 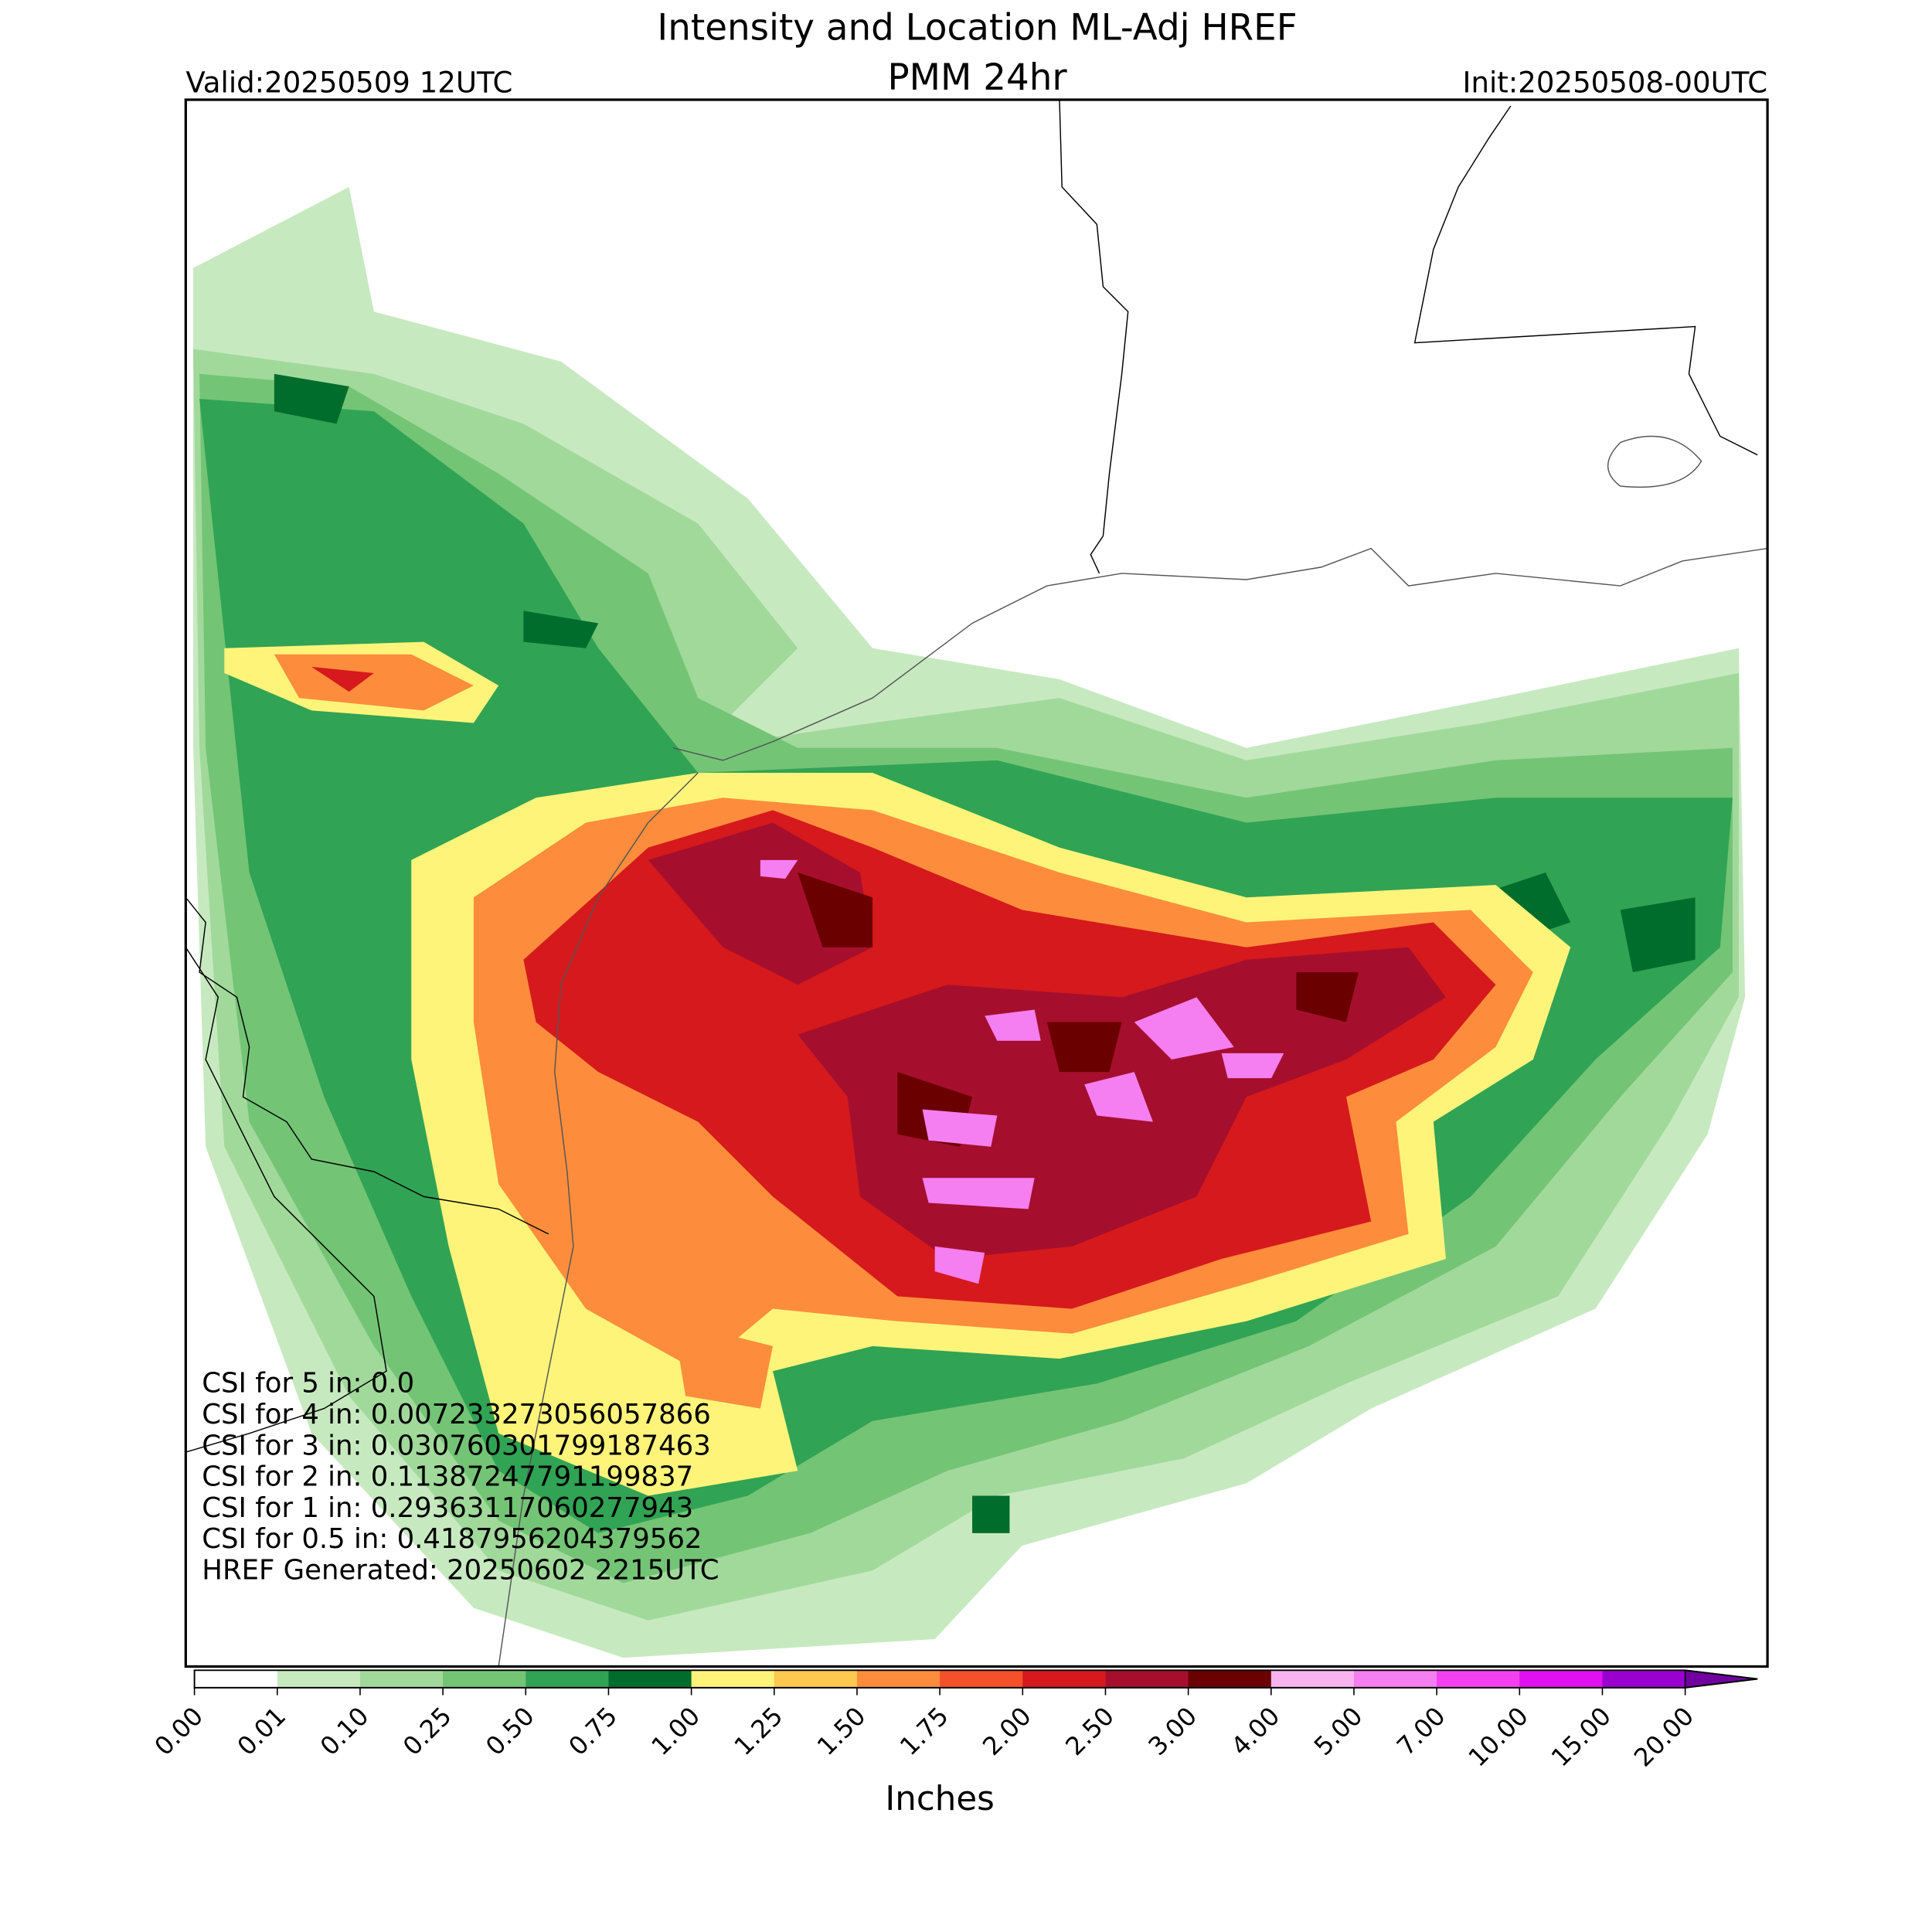 What do you see at coordinates (460, 1571) in the screenshot?
I see `csi-annotation: HREF Generated: 20250602 2215UTC` at bounding box center [460, 1571].